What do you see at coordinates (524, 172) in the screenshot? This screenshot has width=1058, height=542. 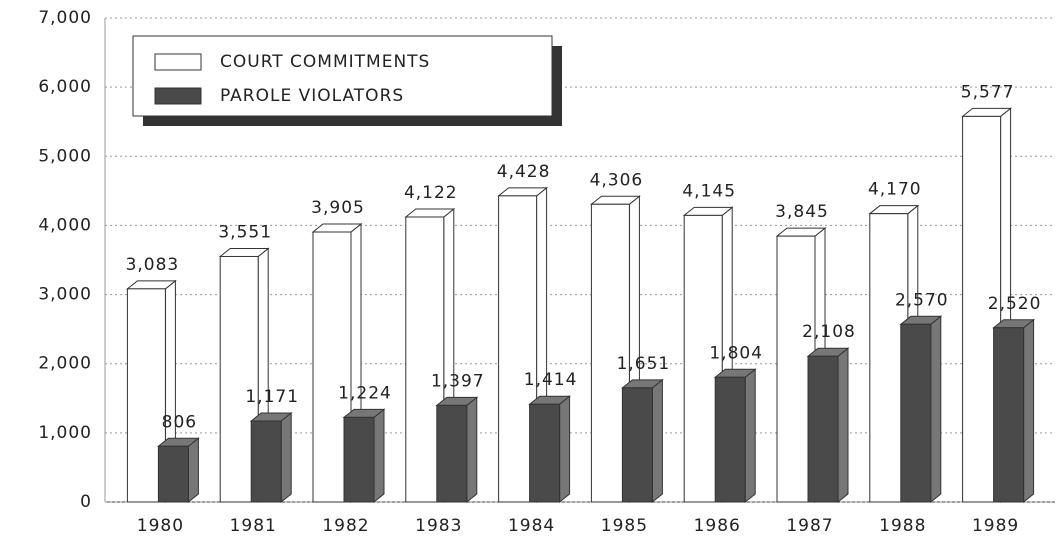 I see `value-label: 4,428` at bounding box center [524, 172].